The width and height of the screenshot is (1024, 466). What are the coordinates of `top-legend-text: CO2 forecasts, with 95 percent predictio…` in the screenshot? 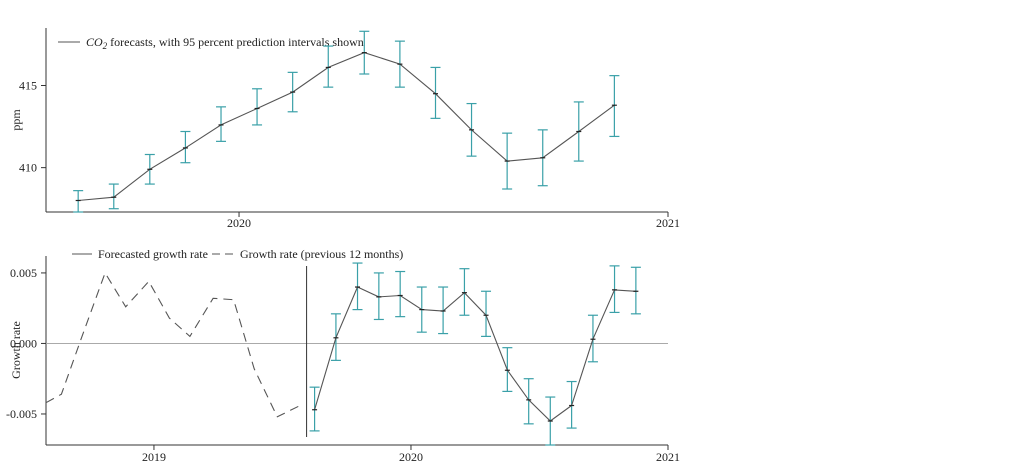 It's located at (225, 43).